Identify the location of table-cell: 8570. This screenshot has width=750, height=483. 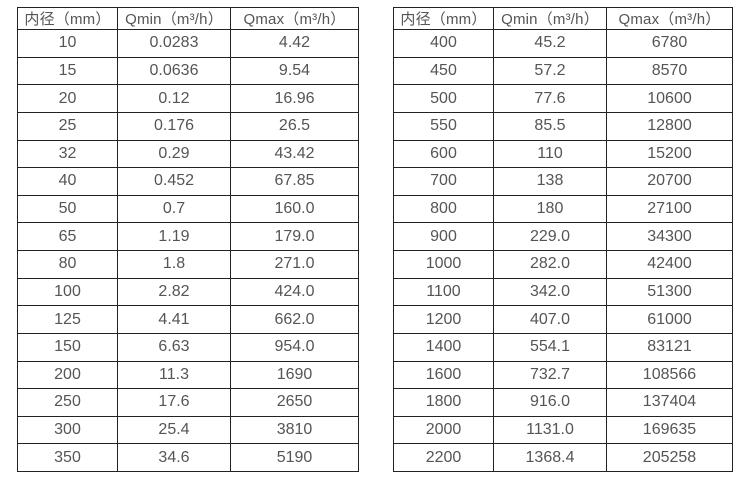
(669, 71).